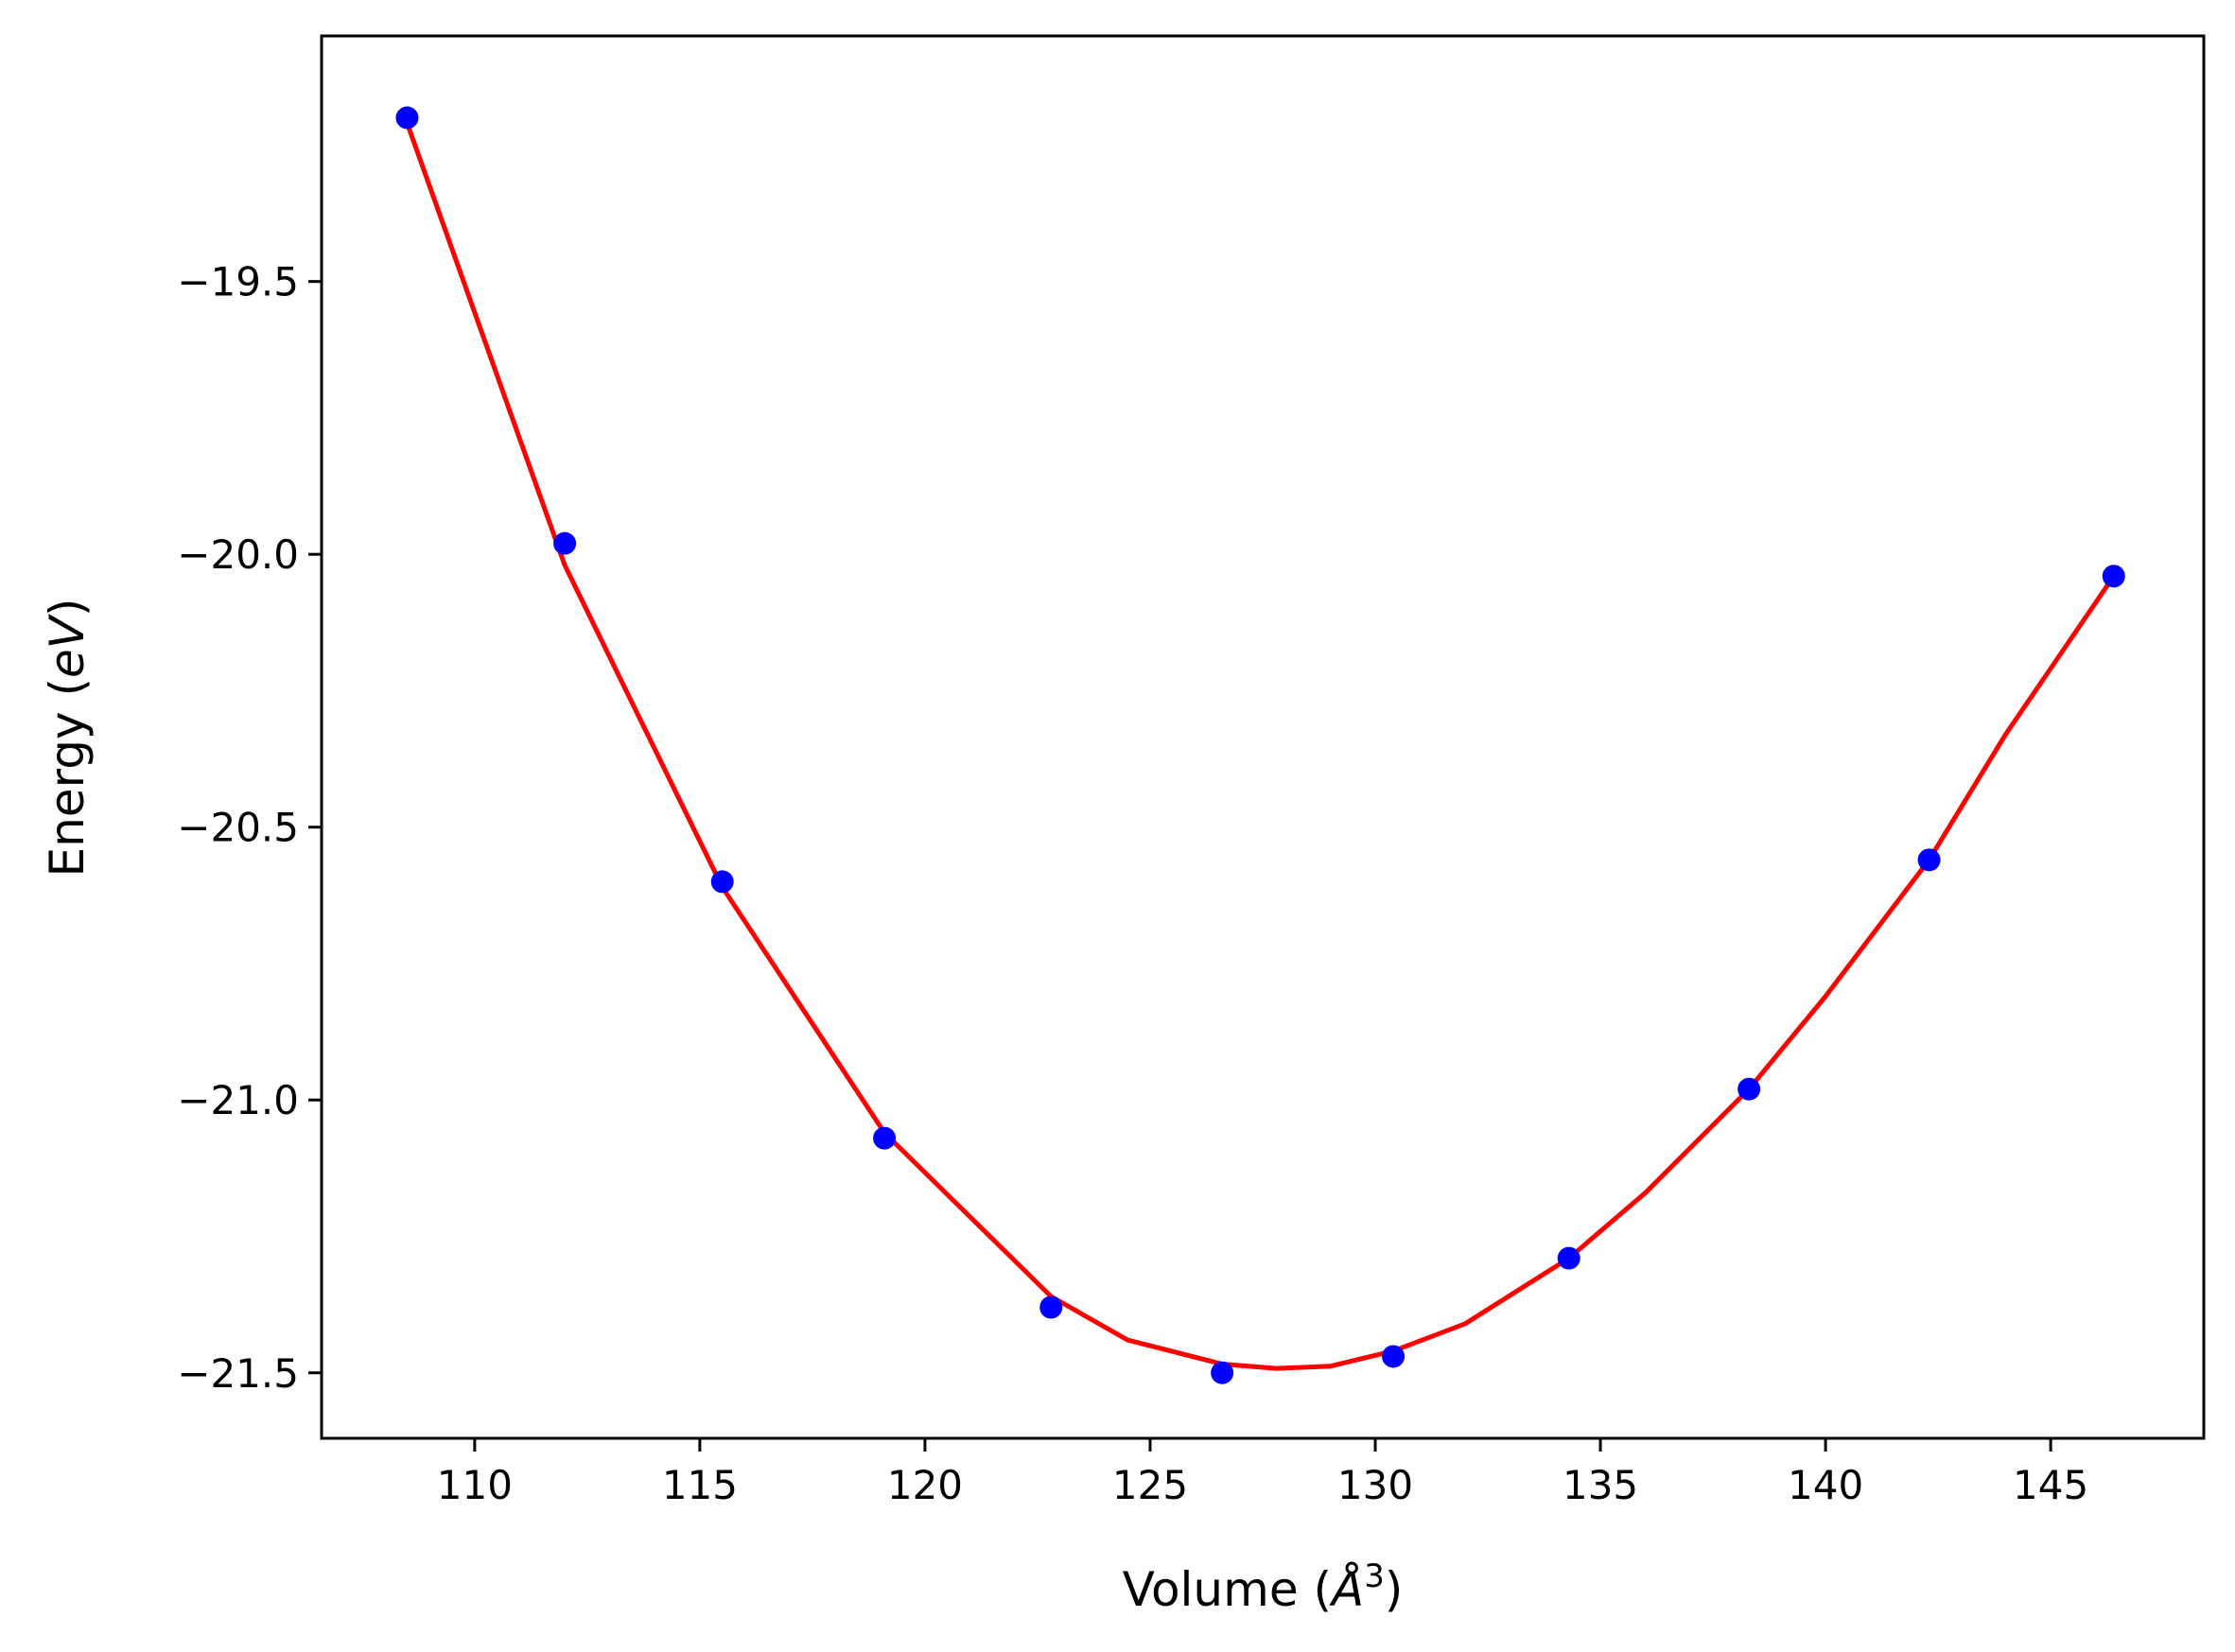 The image size is (2235, 1652). I want to click on x-tick-label: 120, so click(925, 1485).